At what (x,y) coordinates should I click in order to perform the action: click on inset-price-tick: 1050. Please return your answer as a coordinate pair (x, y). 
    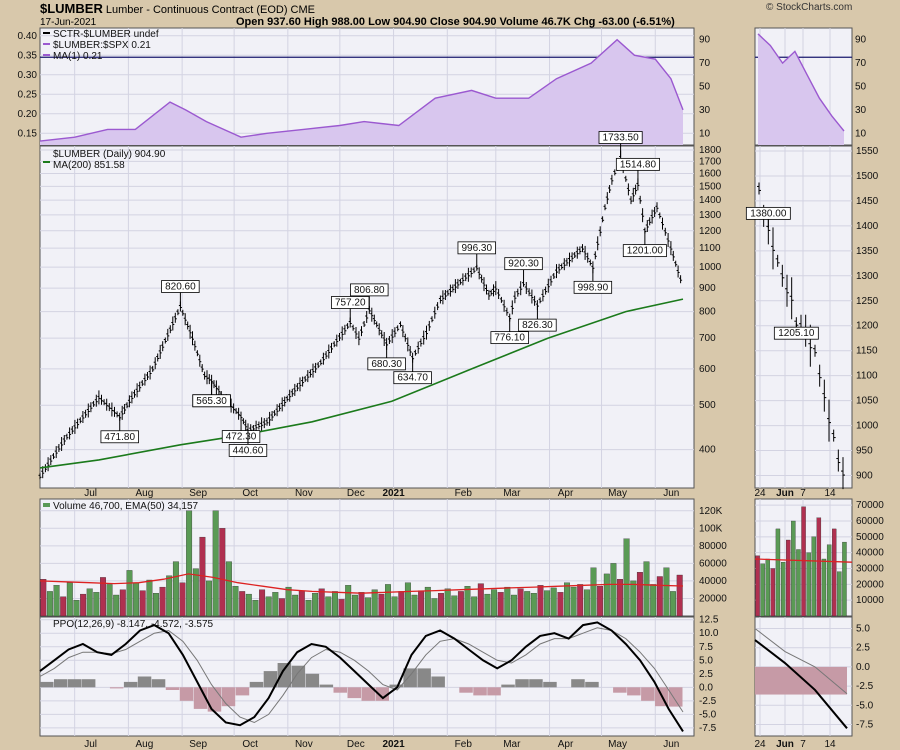
    Looking at the image, I should click on (867, 401).